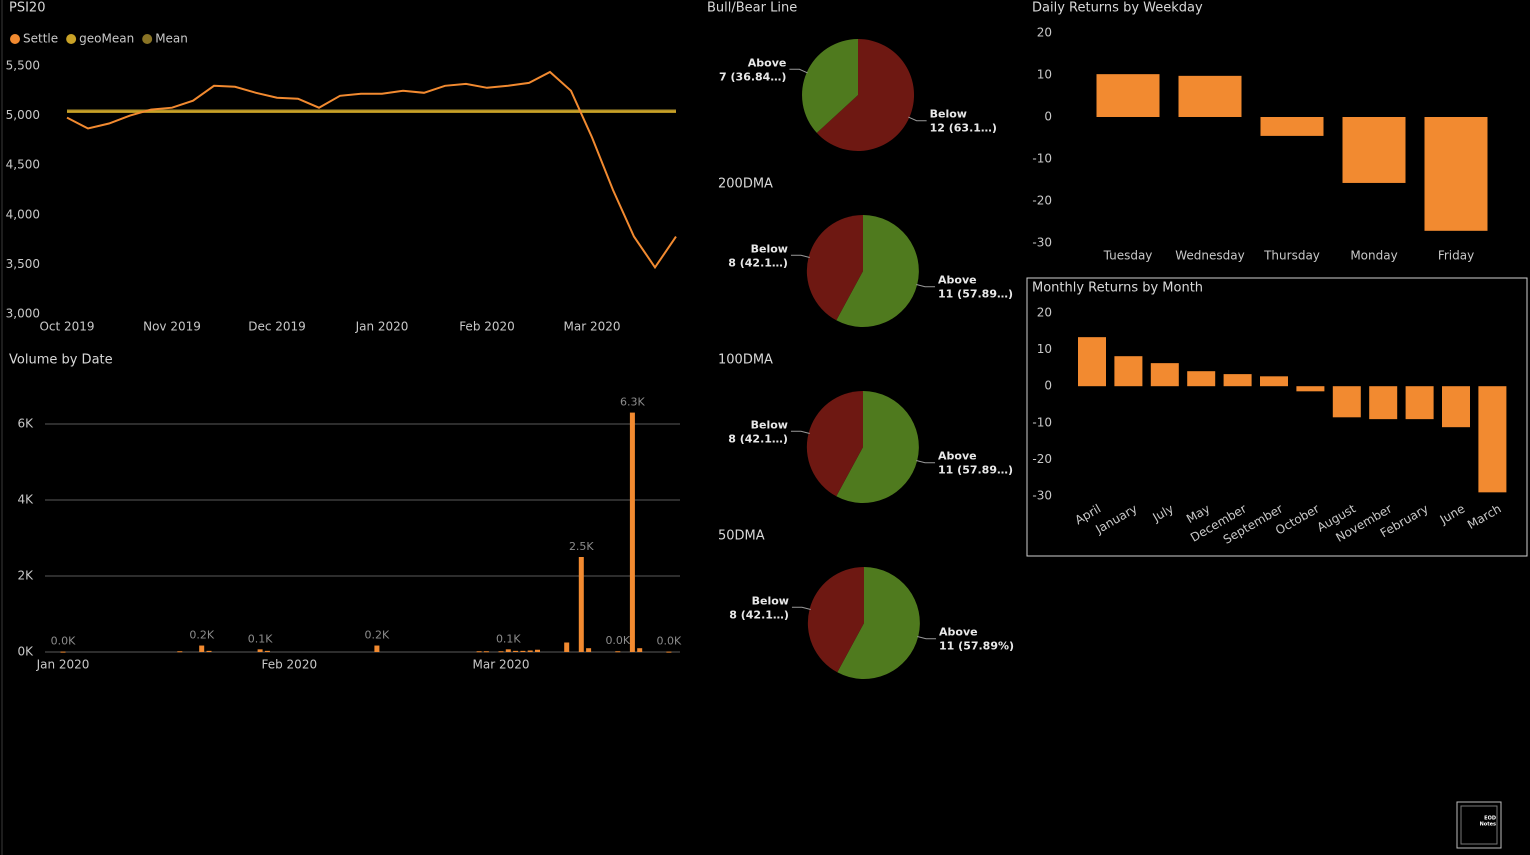  I want to click on chart-title: Bull/Bear Line, so click(752, 8).